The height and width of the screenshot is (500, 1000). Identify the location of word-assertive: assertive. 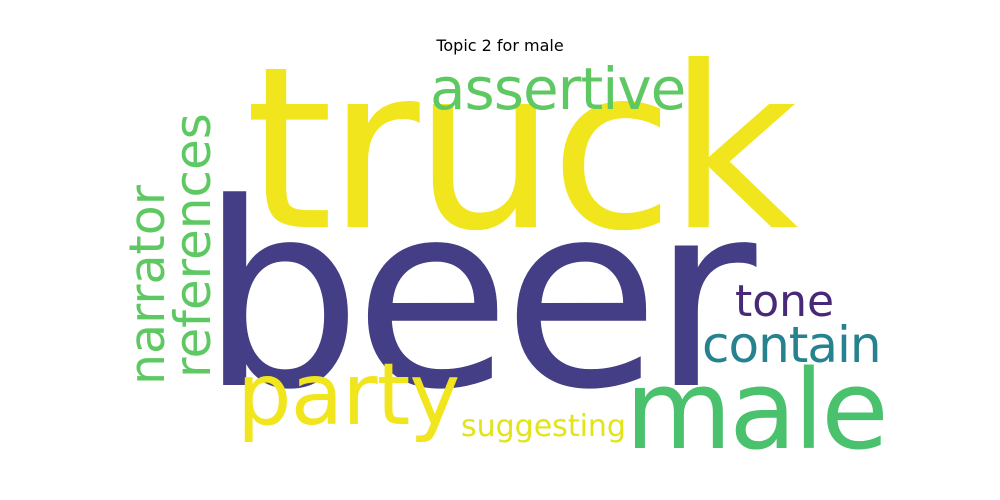
(558, 89).